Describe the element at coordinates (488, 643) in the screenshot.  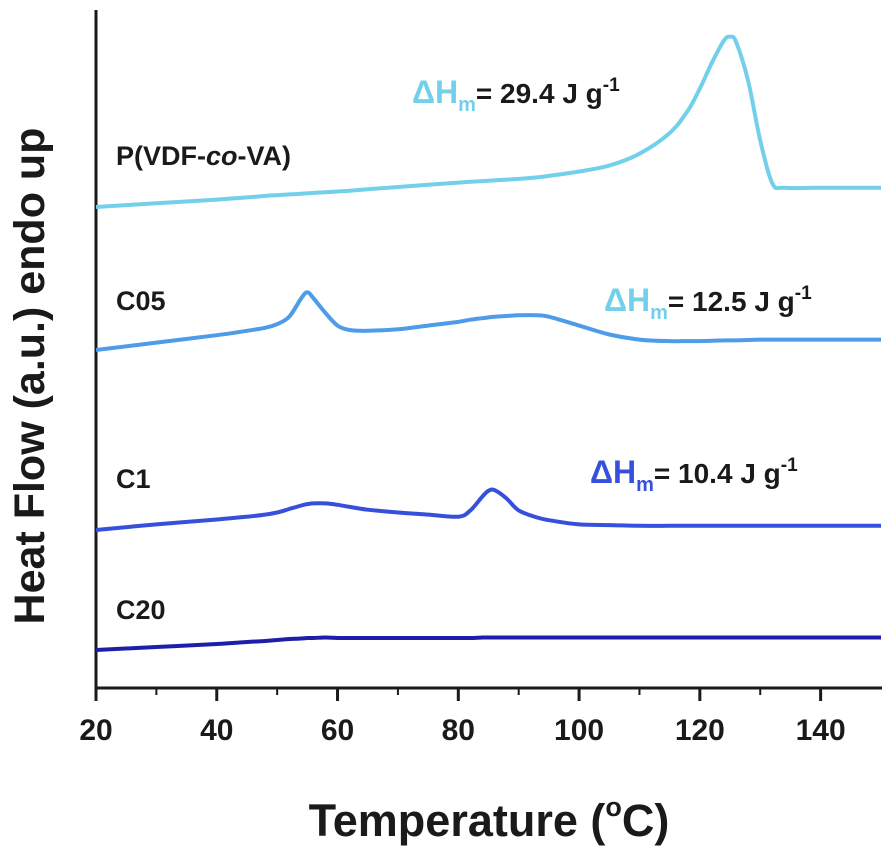
I see `series-line-c20` at that location.